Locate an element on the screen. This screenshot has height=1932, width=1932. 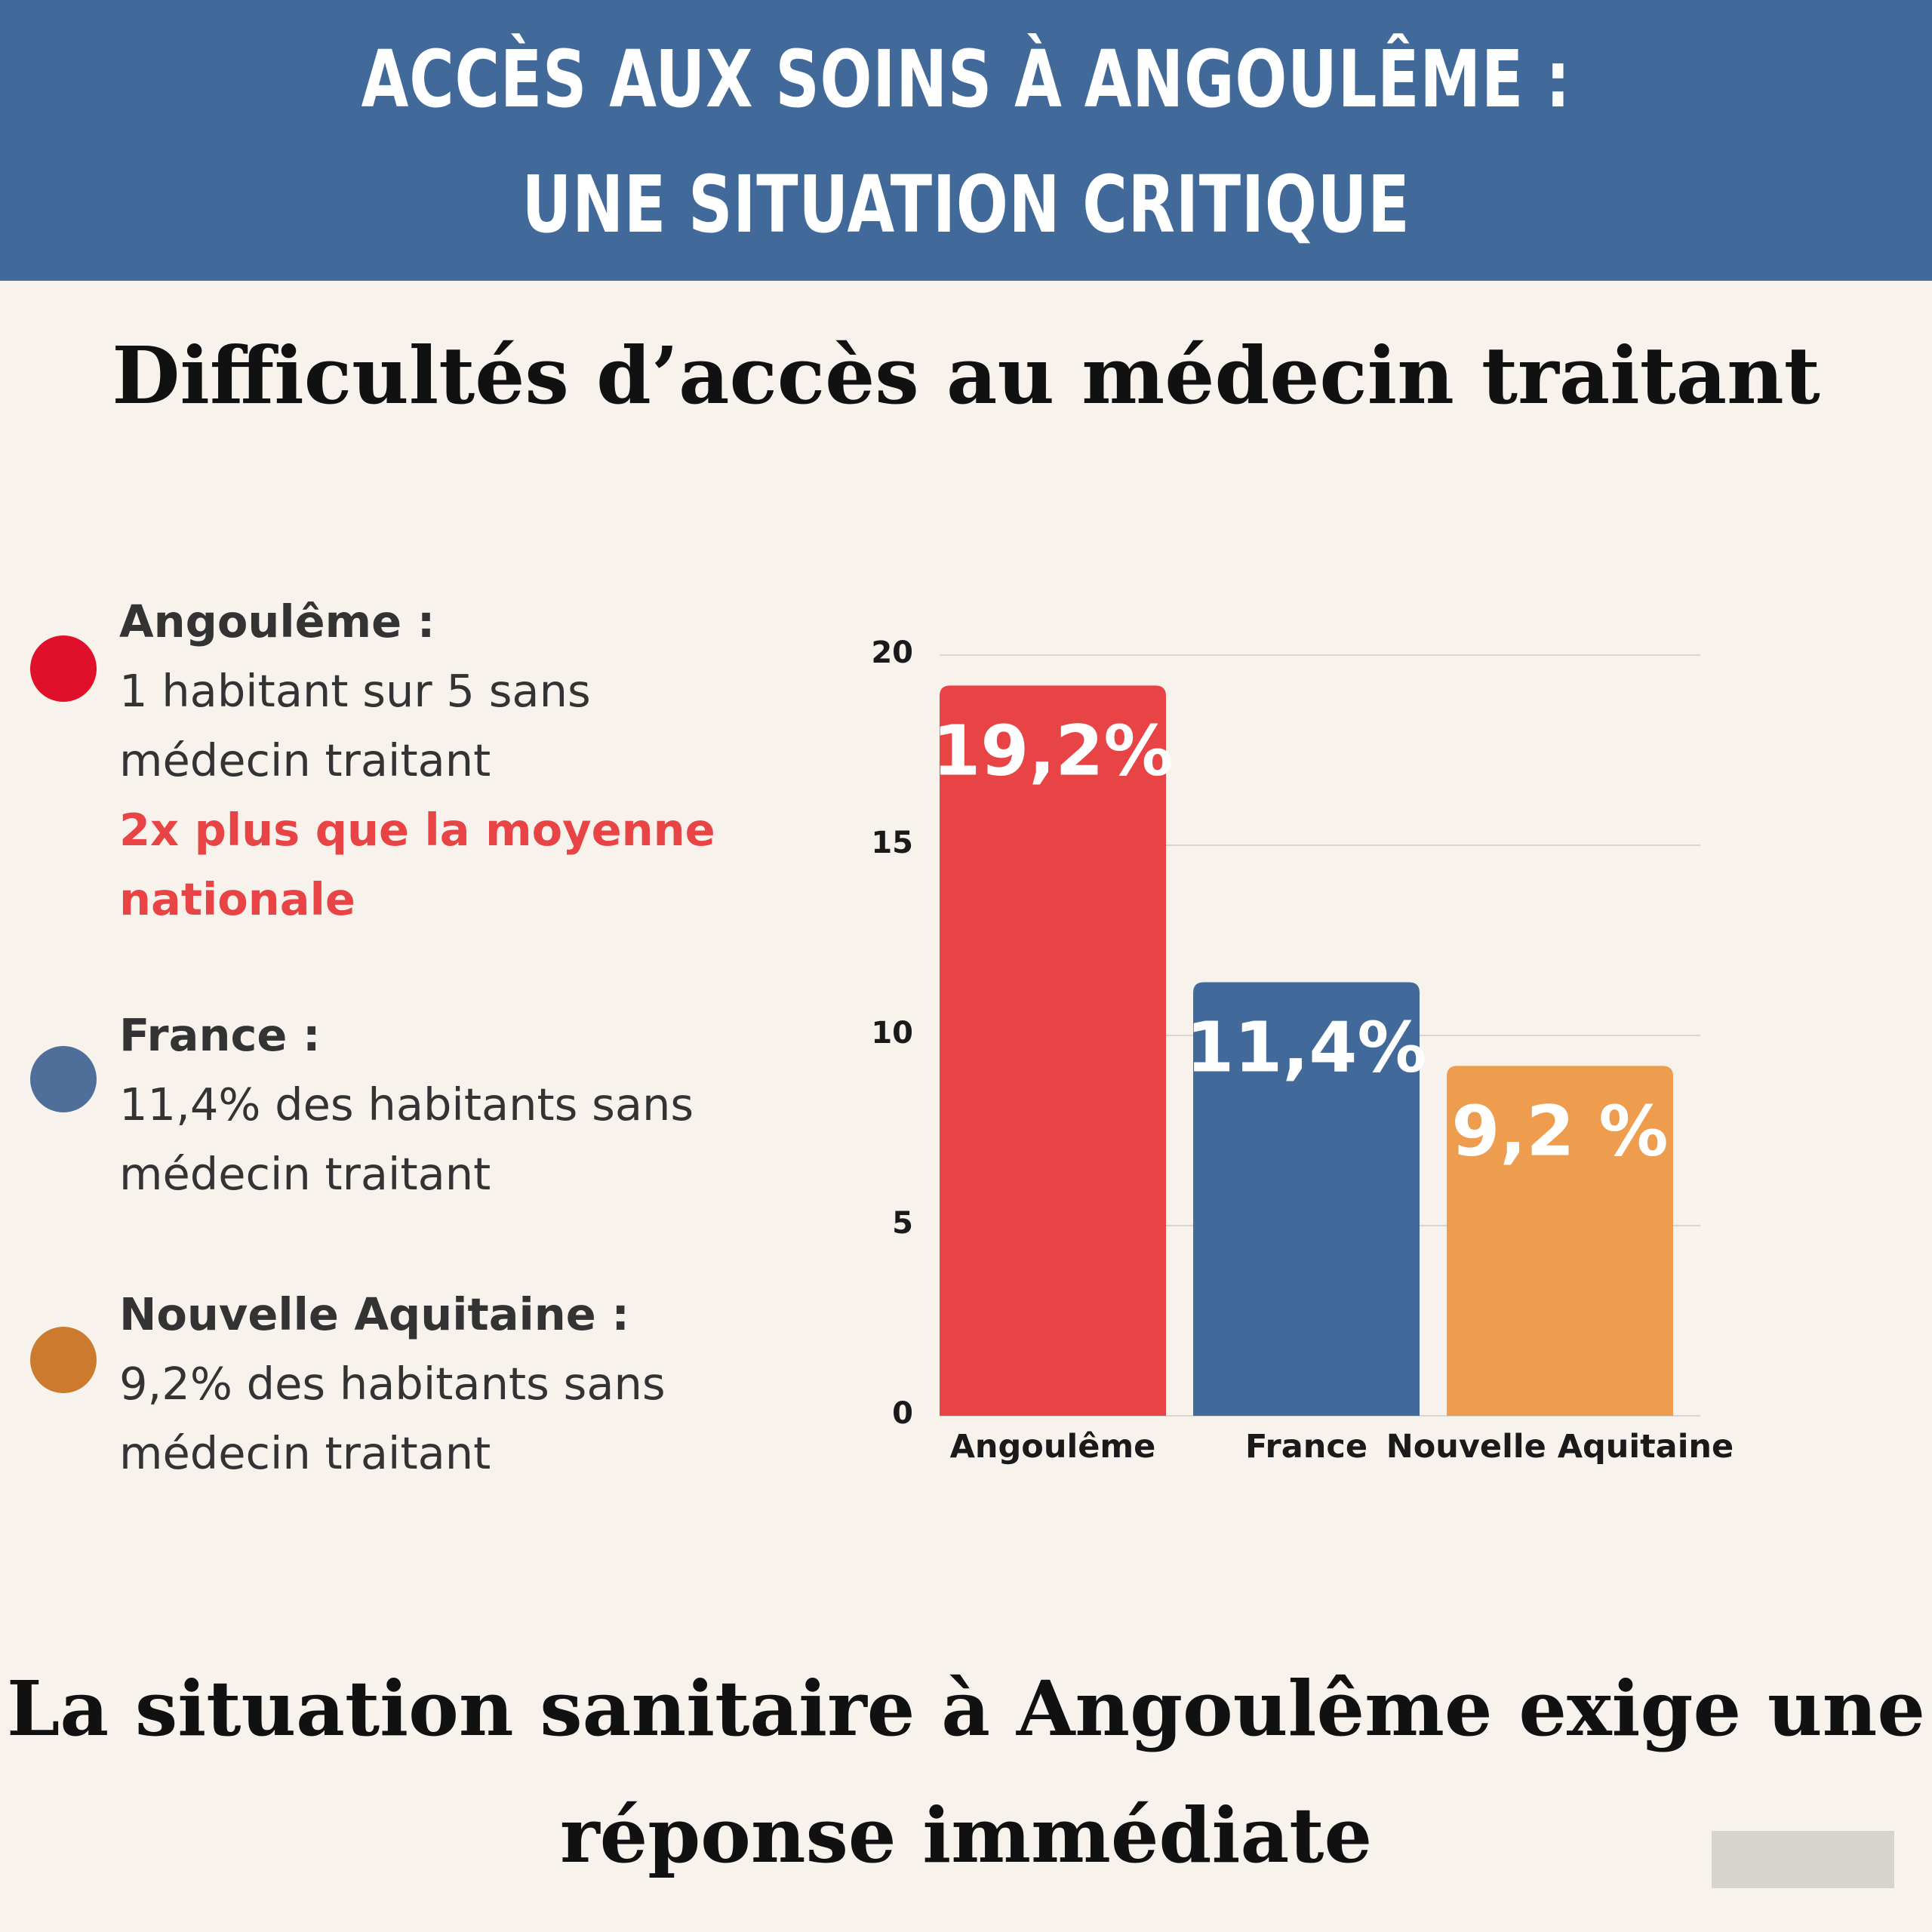
header-title-line2: UNE SITUATION CRITIQUE is located at coordinates (966, 204).